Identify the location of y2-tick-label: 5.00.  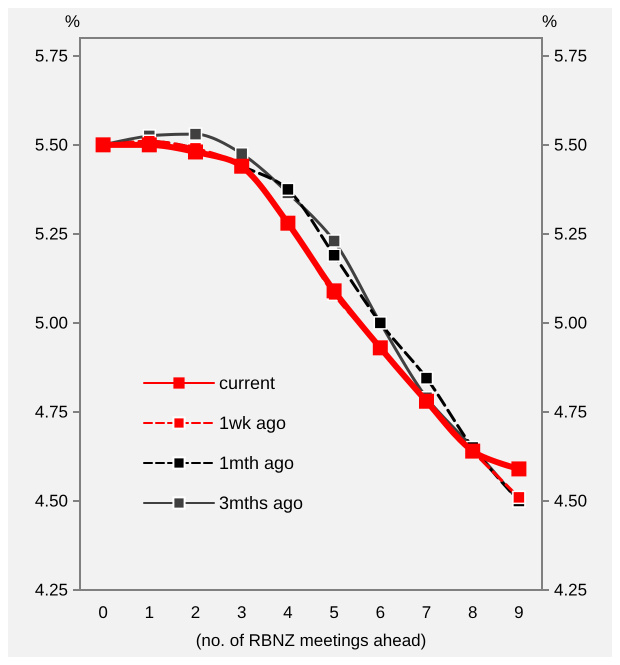
(571, 322).